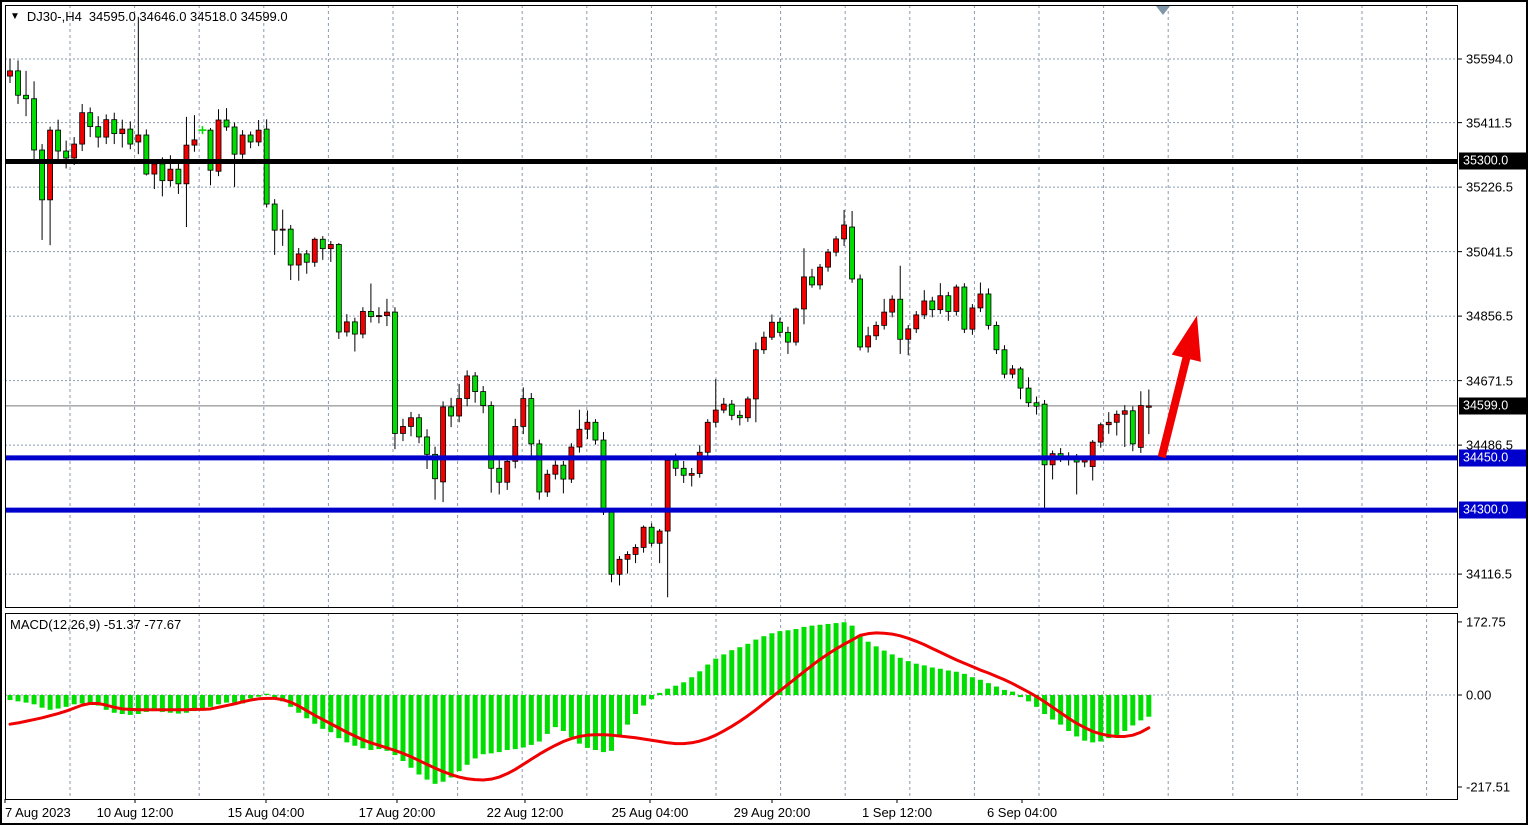 The height and width of the screenshot is (825, 1528). What do you see at coordinates (96, 624) in the screenshot?
I see `indicator-label: MACD(12,26,9) -51.37 -77.67` at bounding box center [96, 624].